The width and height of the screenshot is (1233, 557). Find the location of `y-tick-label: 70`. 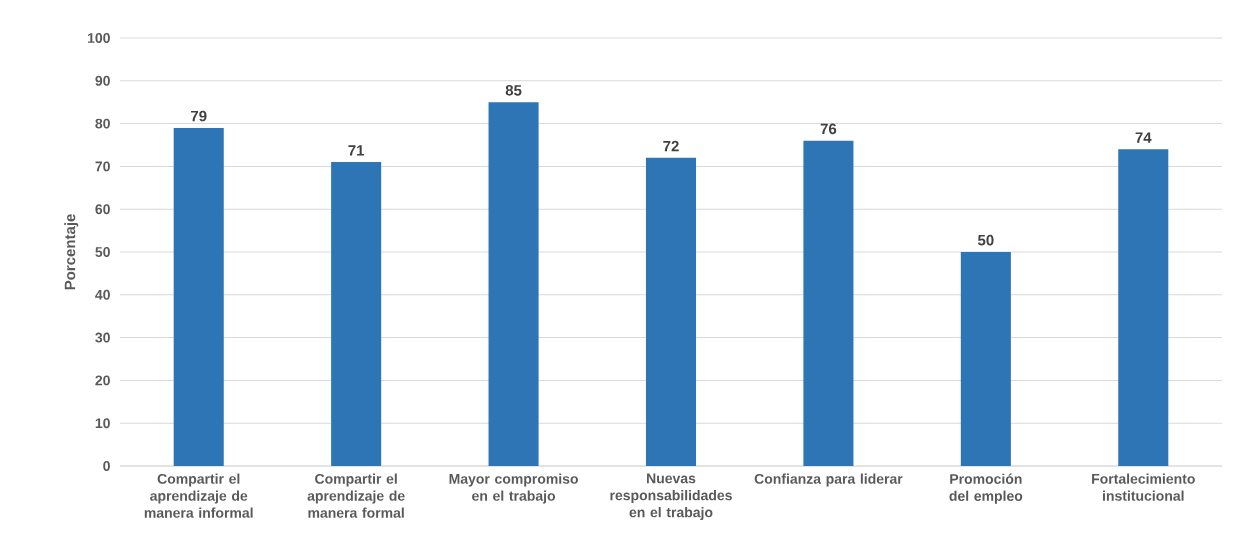

y-tick-label: 70 is located at coordinates (102, 166).